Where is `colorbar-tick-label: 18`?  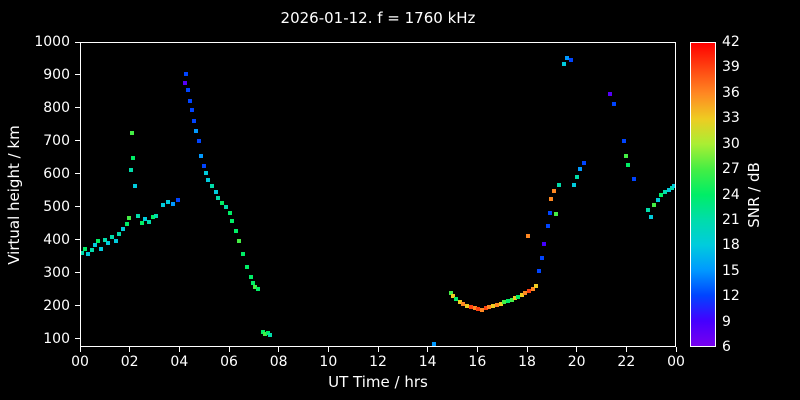 colorbar-tick-label: 18 is located at coordinates (731, 245).